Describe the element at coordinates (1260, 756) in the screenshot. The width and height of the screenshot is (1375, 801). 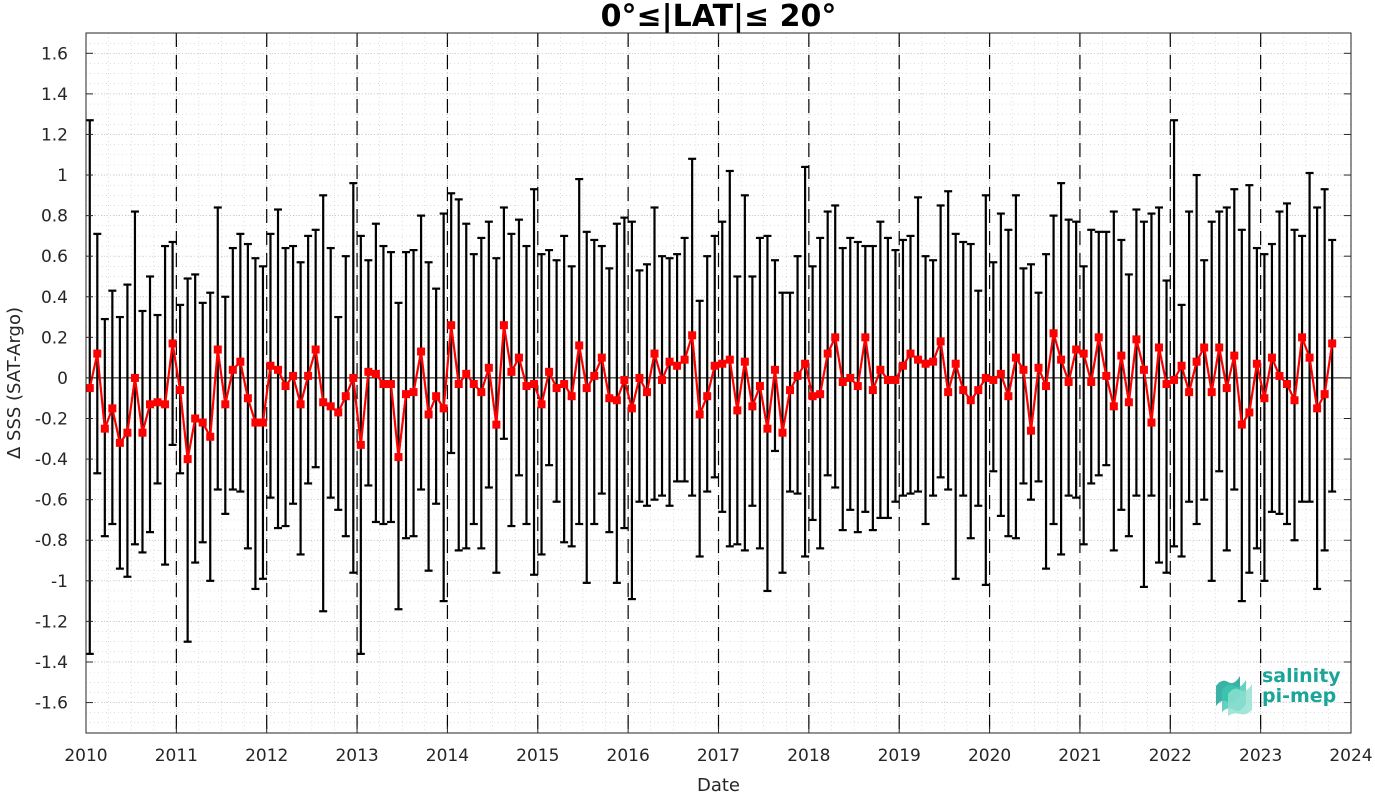
I see `x-tick-label: 2023` at that location.